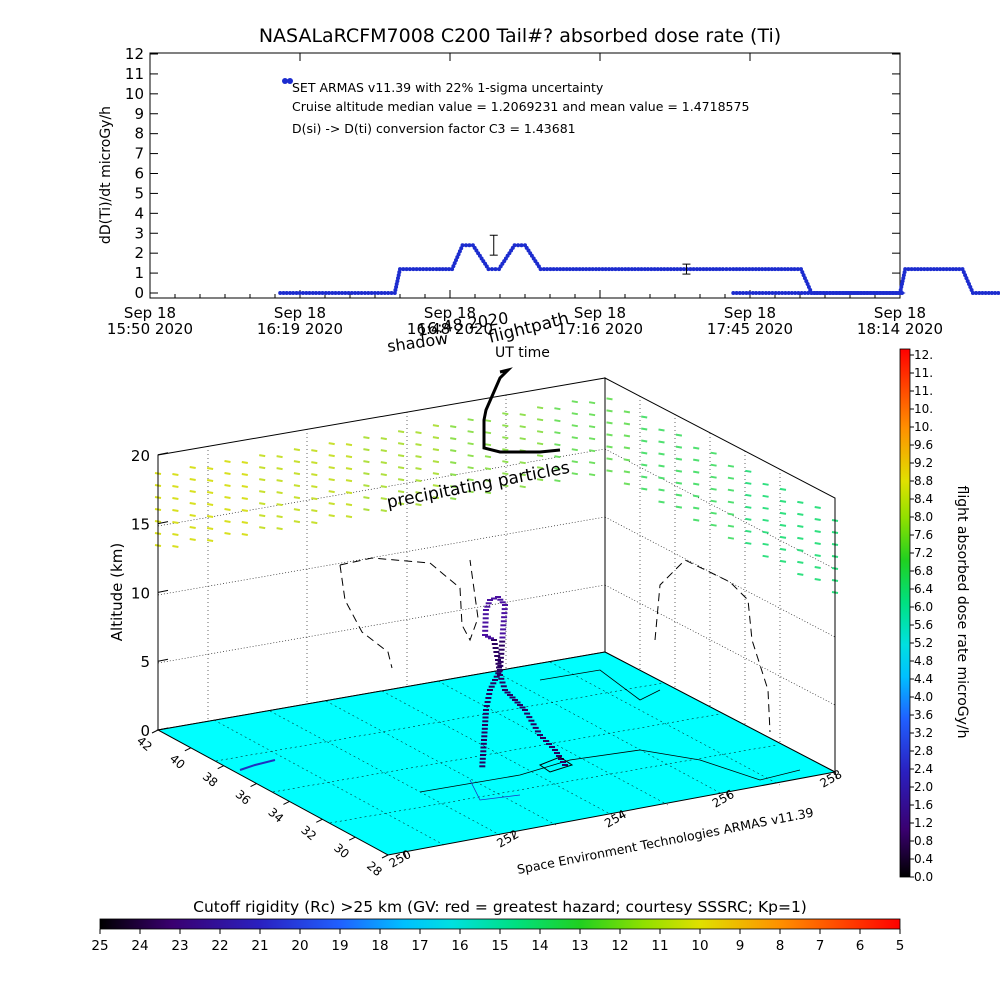  Describe the element at coordinates (290, 81) in the screenshot. I see `legend-marker` at that location.